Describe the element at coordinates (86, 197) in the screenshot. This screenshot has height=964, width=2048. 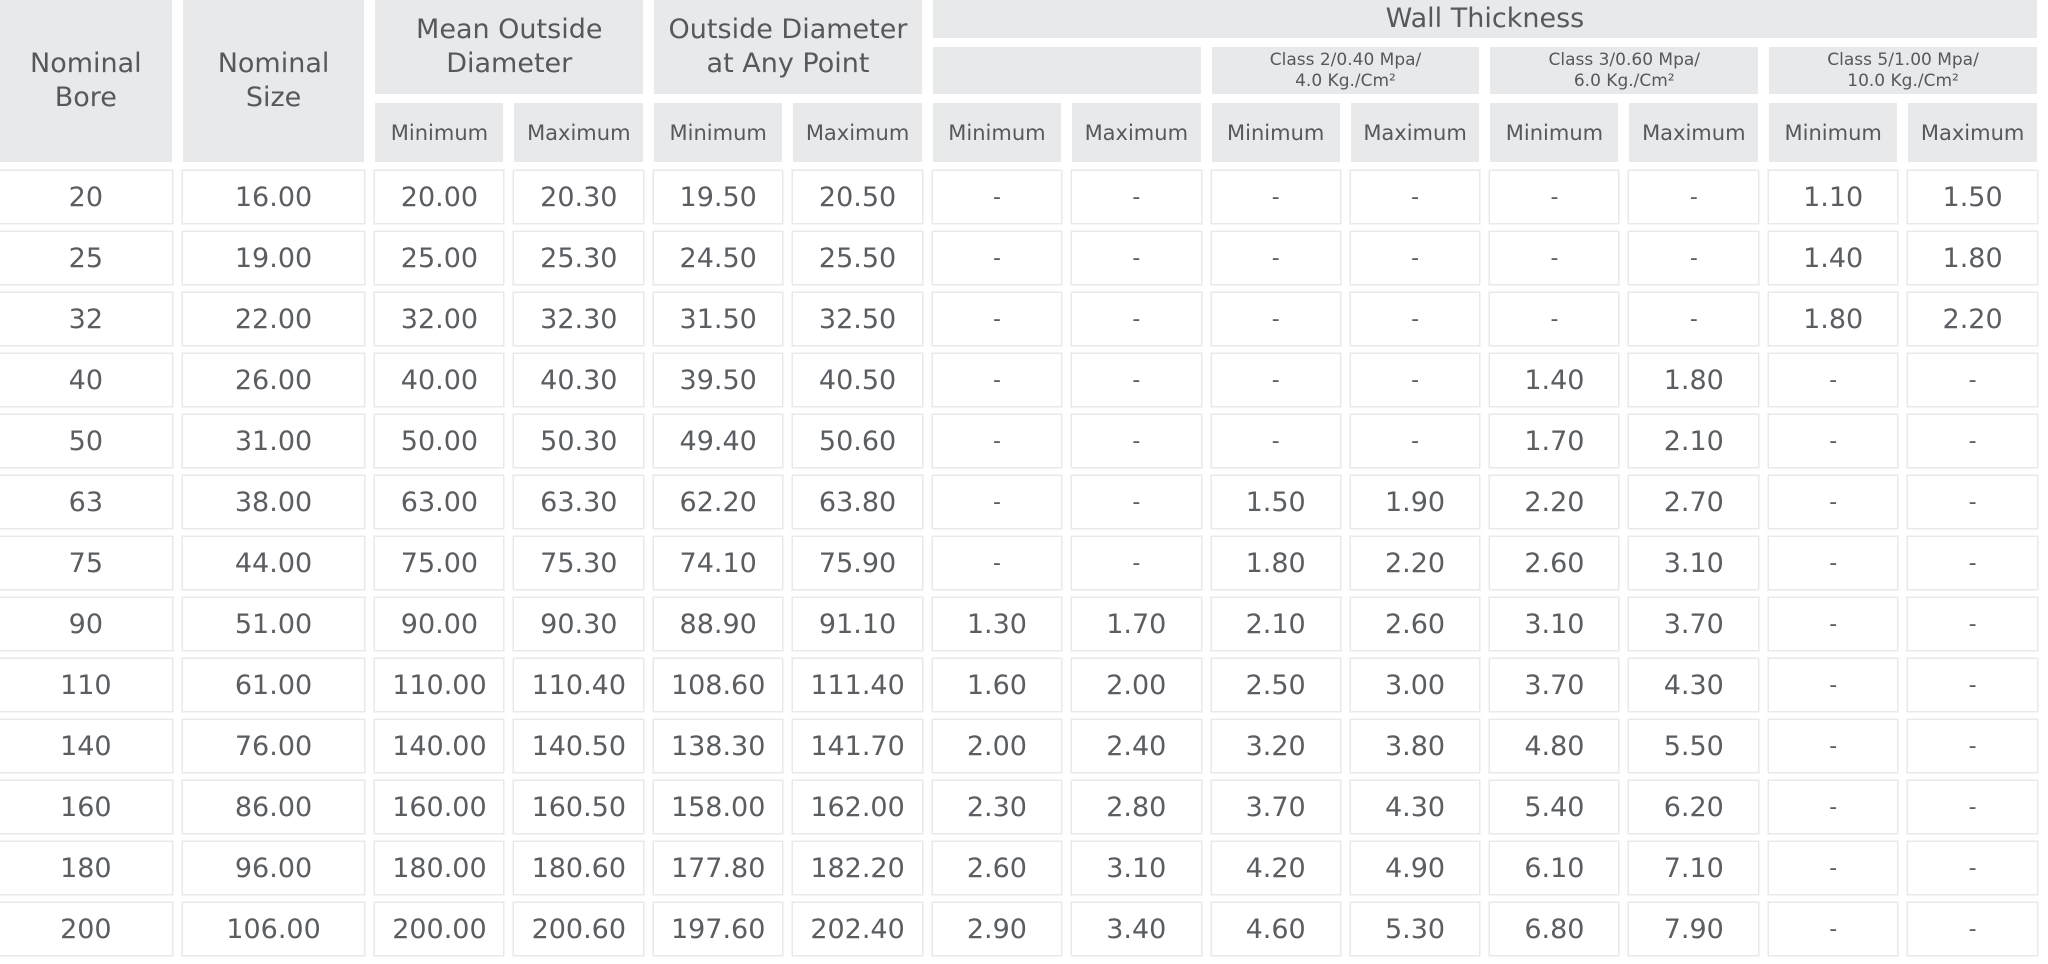
I see `table-cell: 20` at that location.